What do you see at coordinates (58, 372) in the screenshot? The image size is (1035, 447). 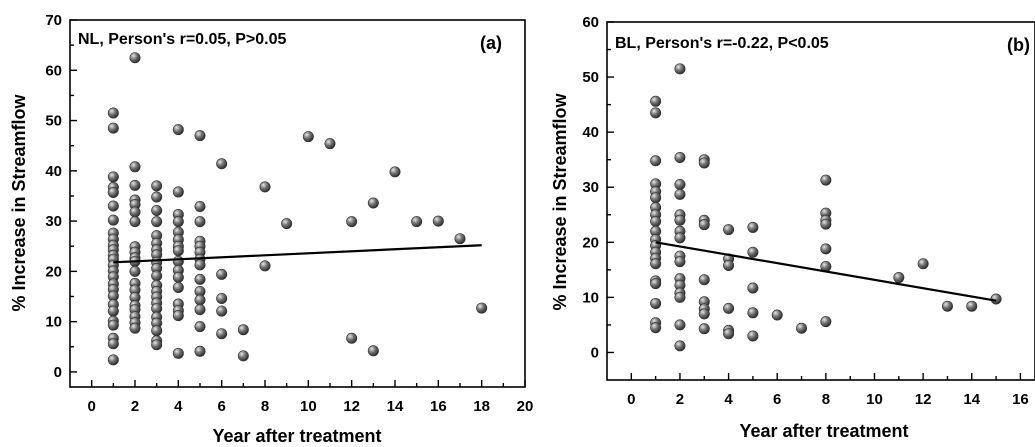 I see `y-tick-label-a-0: 0` at bounding box center [58, 372].